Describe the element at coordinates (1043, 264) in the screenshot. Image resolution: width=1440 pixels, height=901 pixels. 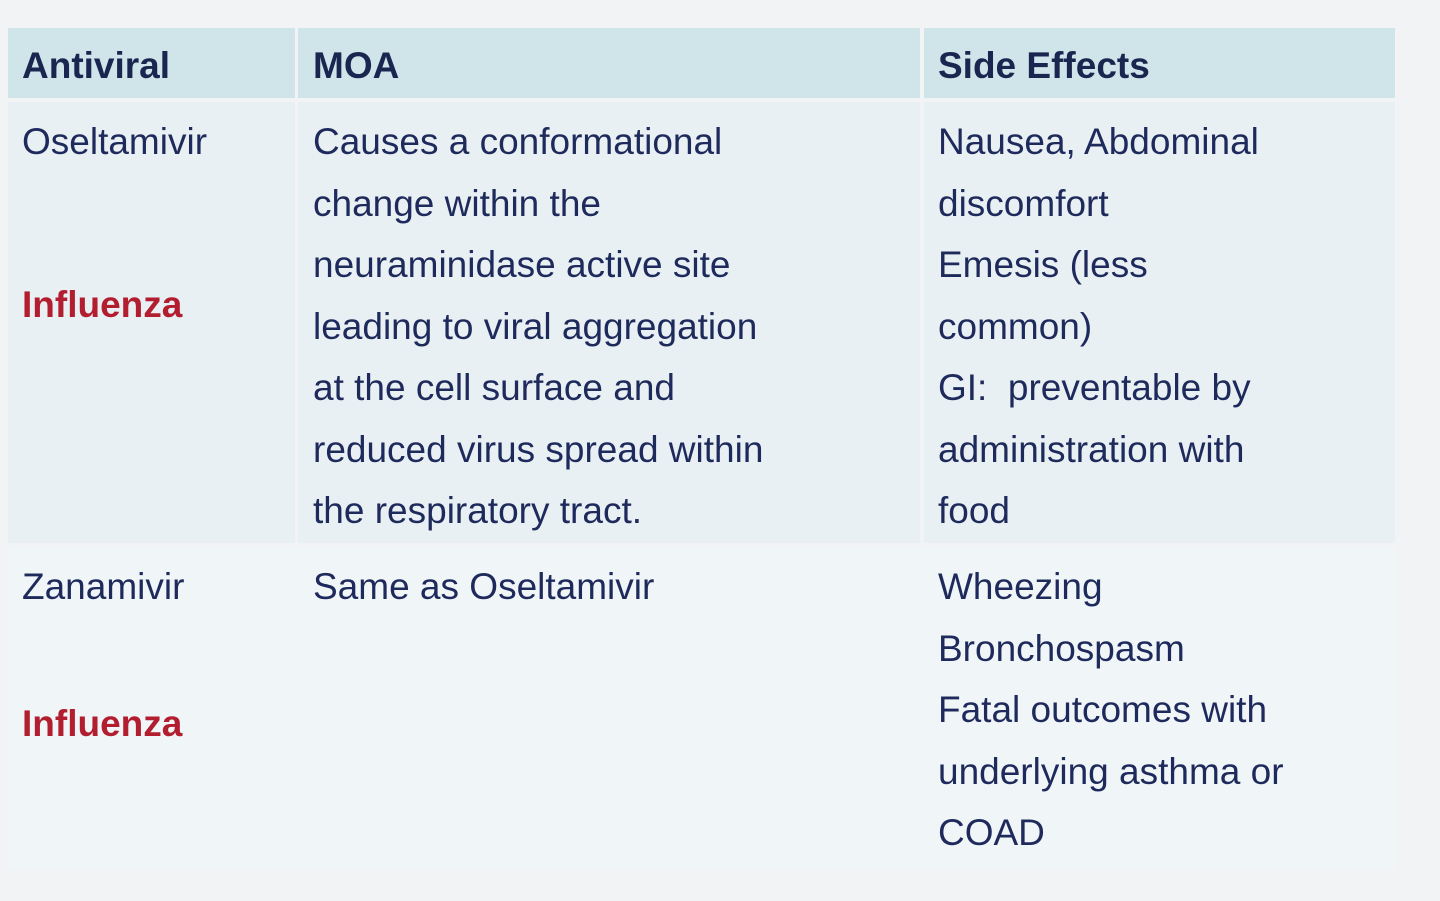
I see `side-effect-line: Emesis (less` at that location.